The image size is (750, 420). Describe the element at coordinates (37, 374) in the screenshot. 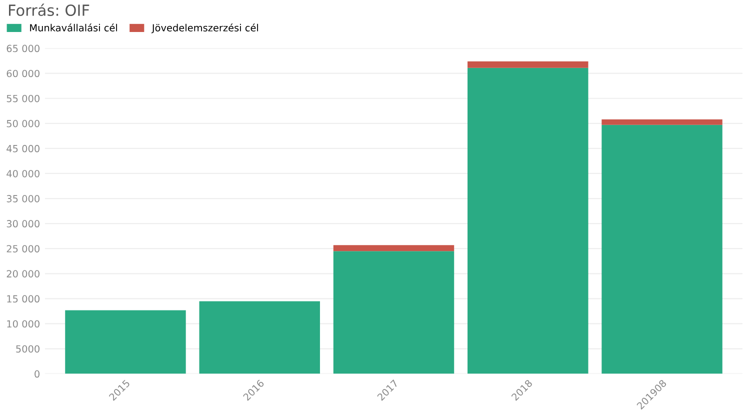

I see `y-tick-label: 0` at that location.